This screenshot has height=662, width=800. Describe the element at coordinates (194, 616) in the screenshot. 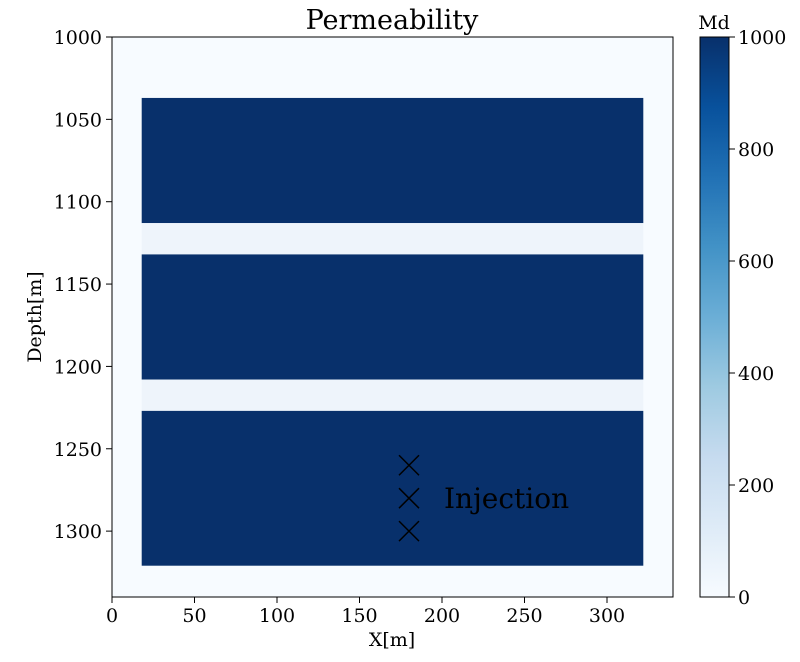

I see `x-tick-label: 50` at that location.